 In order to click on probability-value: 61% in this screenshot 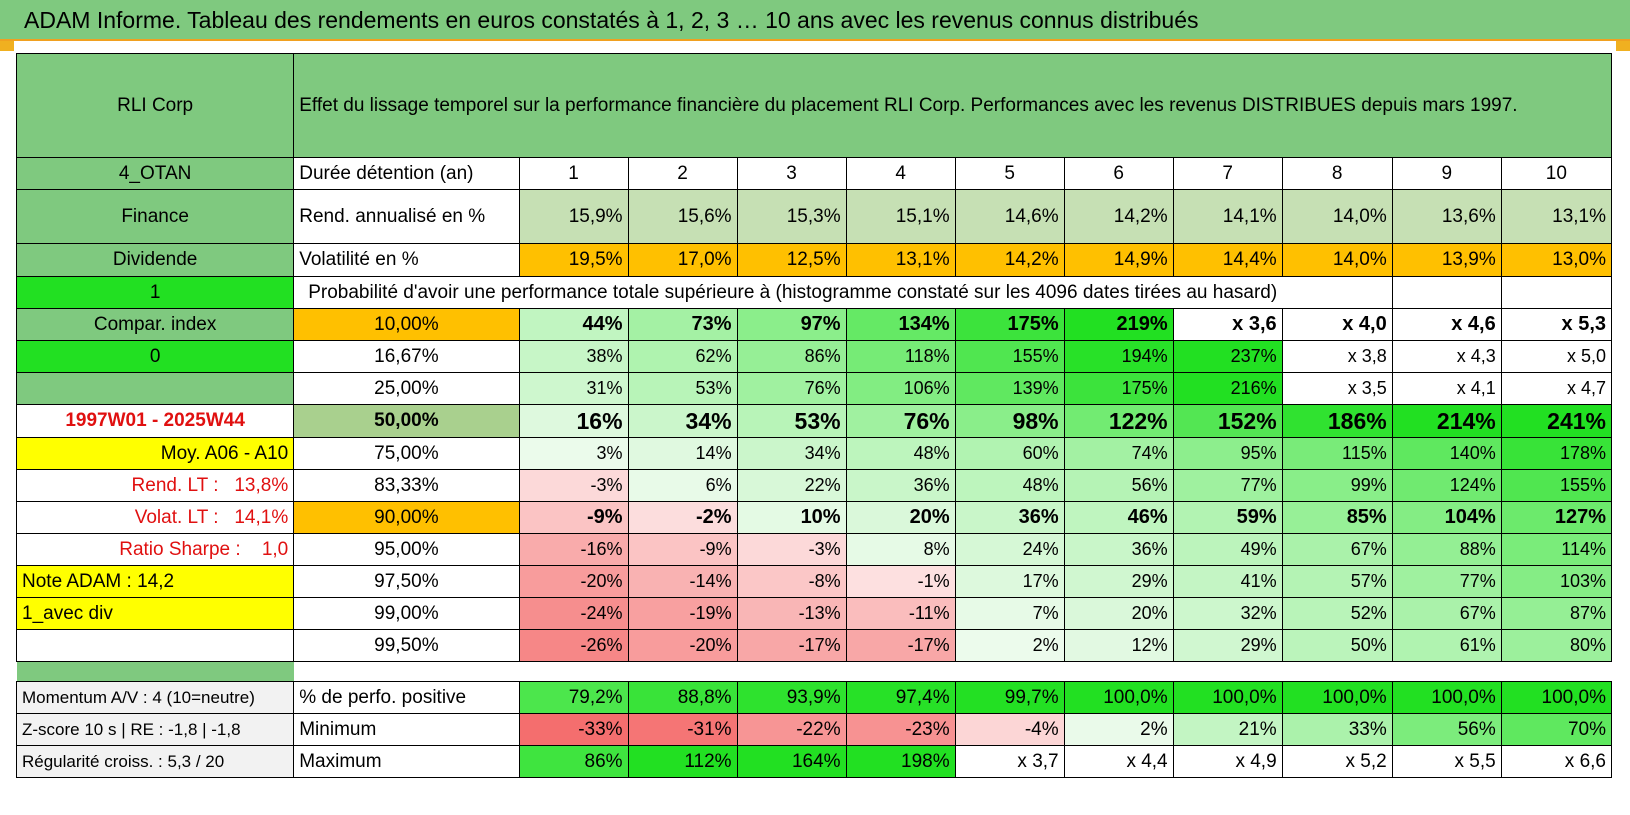, I will do `click(1446, 645)`.